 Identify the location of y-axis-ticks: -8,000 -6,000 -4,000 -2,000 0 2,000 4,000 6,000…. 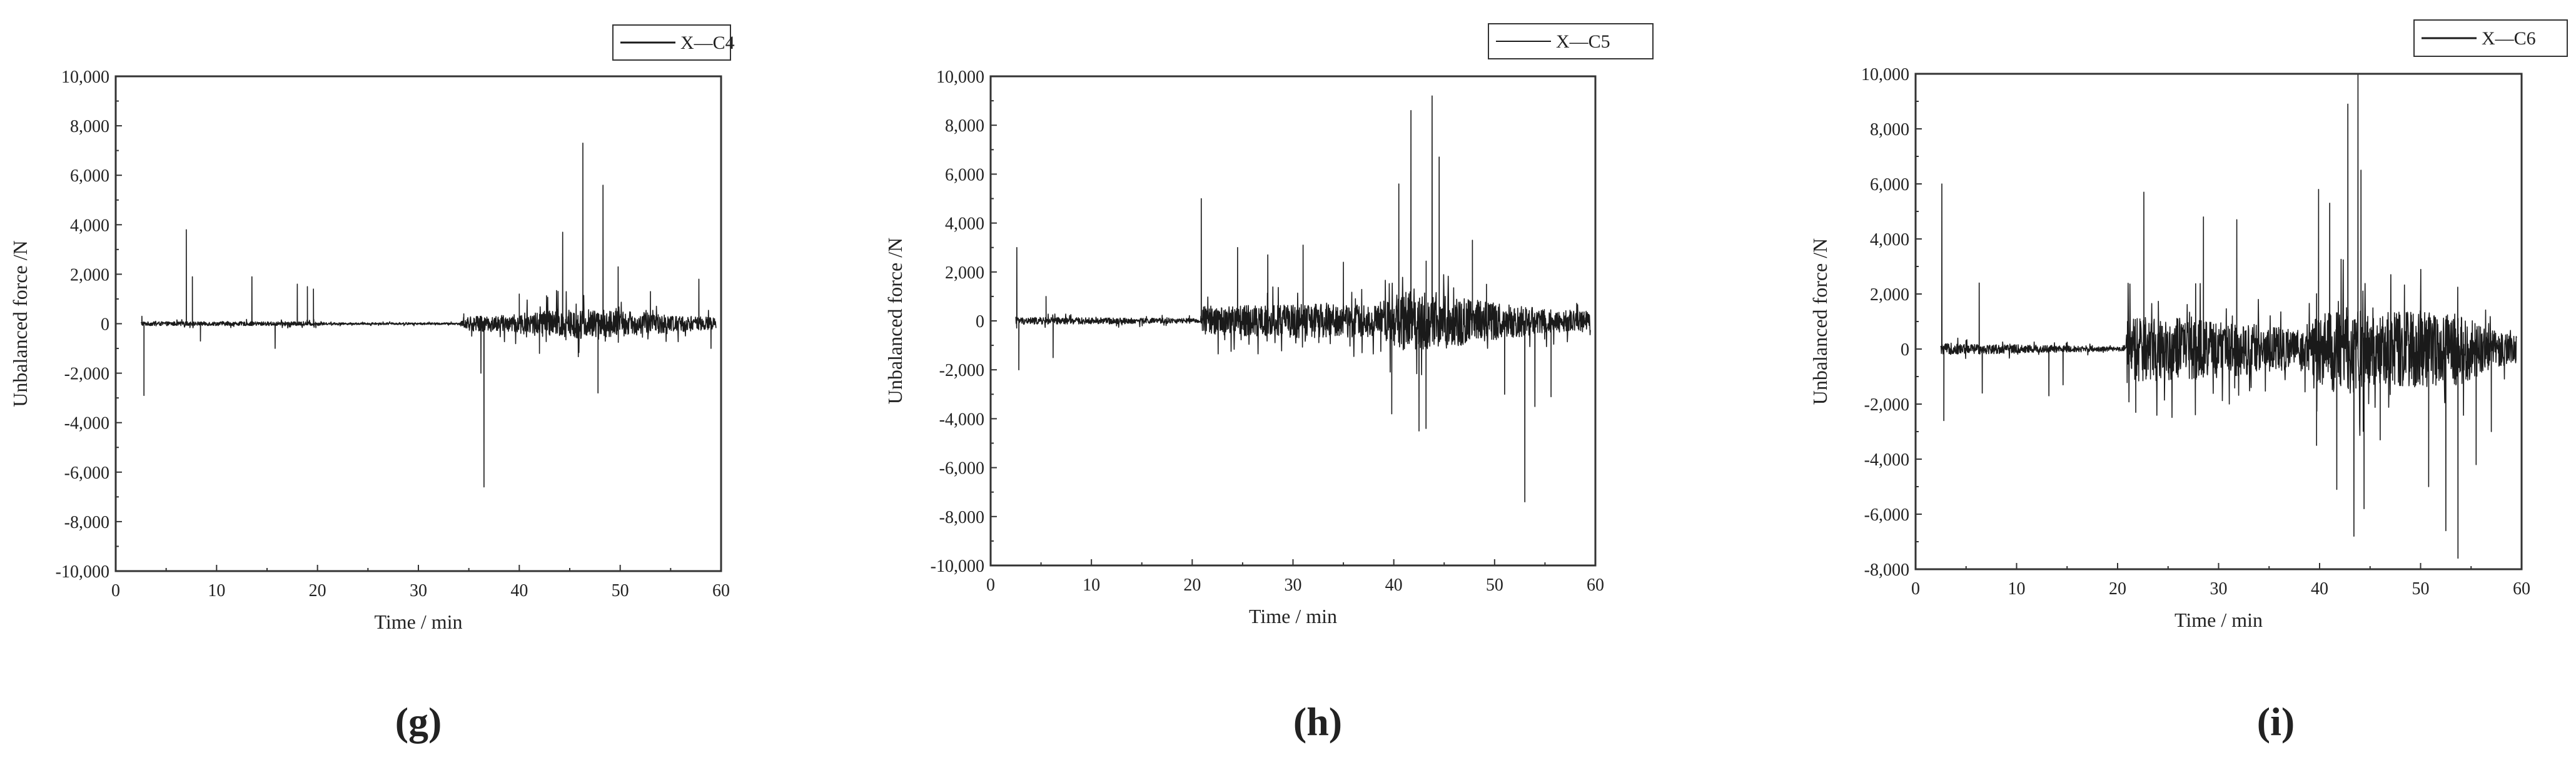
(1892, 322).